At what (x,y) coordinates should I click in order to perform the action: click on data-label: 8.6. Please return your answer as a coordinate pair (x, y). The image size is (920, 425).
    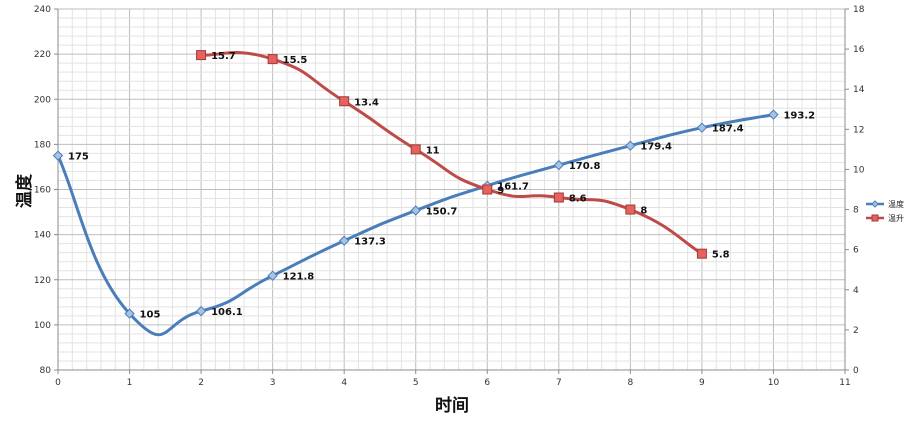
    Looking at the image, I should click on (578, 199).